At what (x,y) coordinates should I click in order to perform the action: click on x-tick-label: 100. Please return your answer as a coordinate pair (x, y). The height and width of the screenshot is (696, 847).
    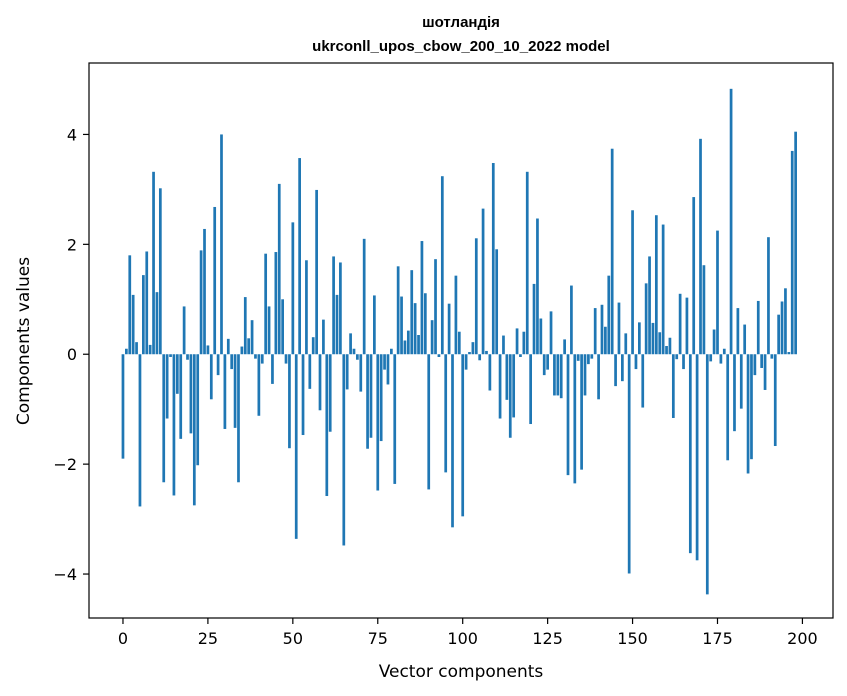
    Looking at the image, I should click on (462, 638).